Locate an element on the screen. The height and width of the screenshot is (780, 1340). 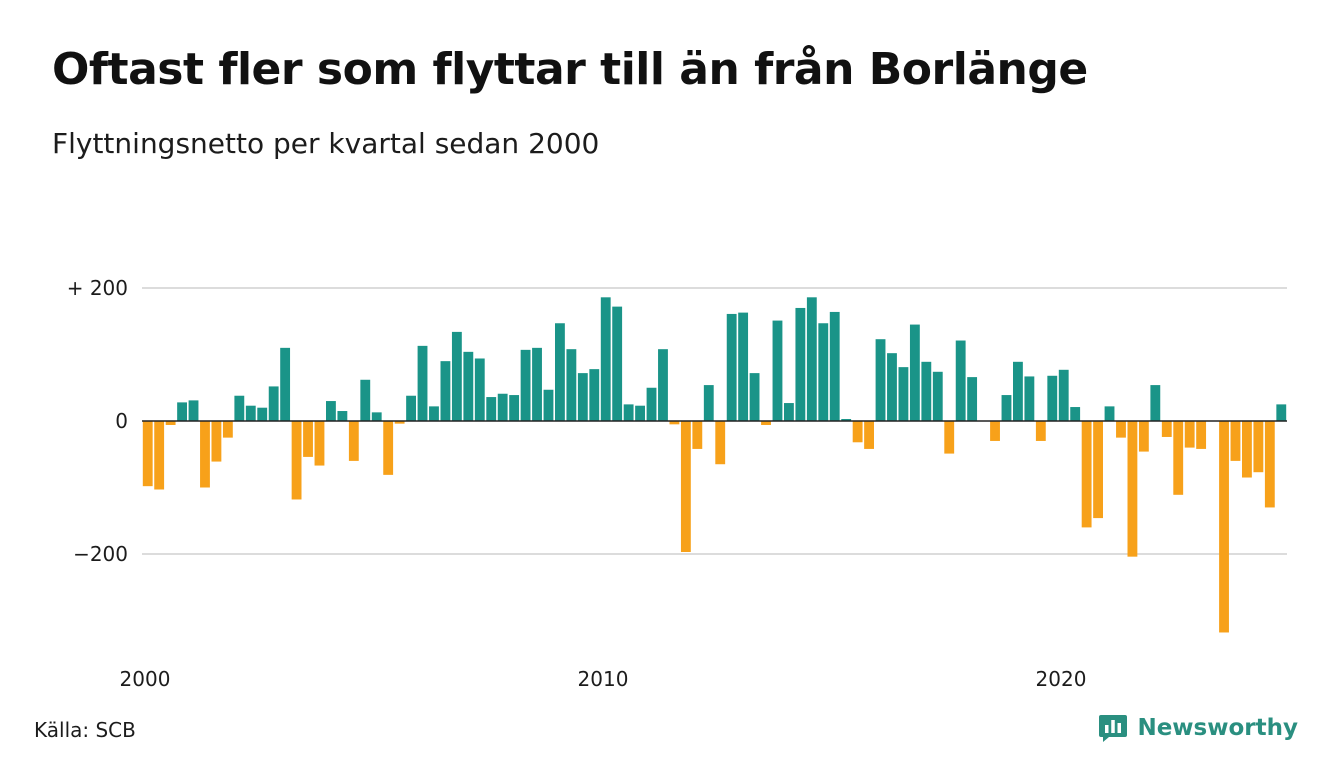
source-note: Källa: SCB is located at coordinates (85, 730).